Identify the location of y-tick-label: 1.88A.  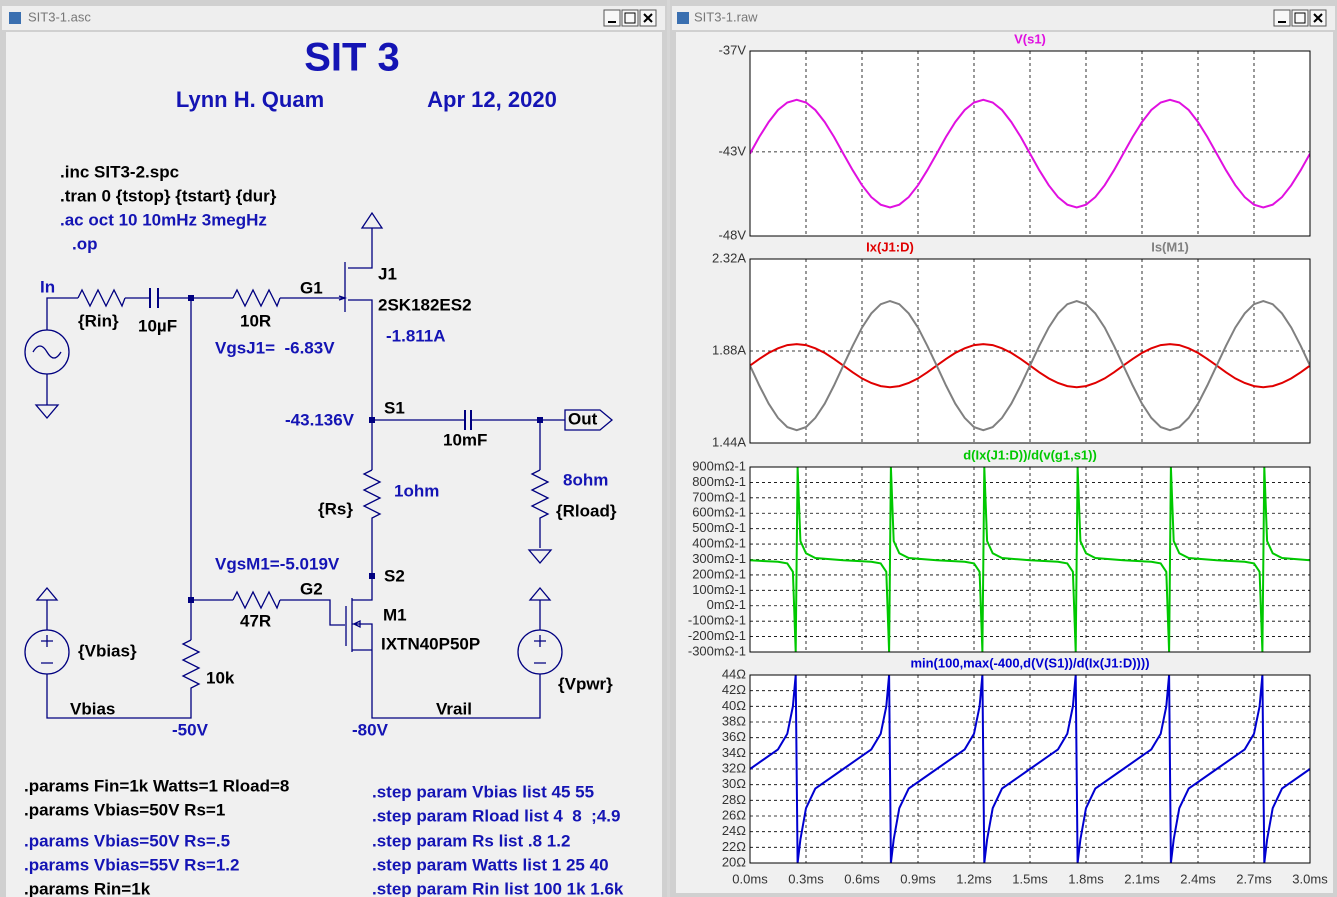
(729, 349).